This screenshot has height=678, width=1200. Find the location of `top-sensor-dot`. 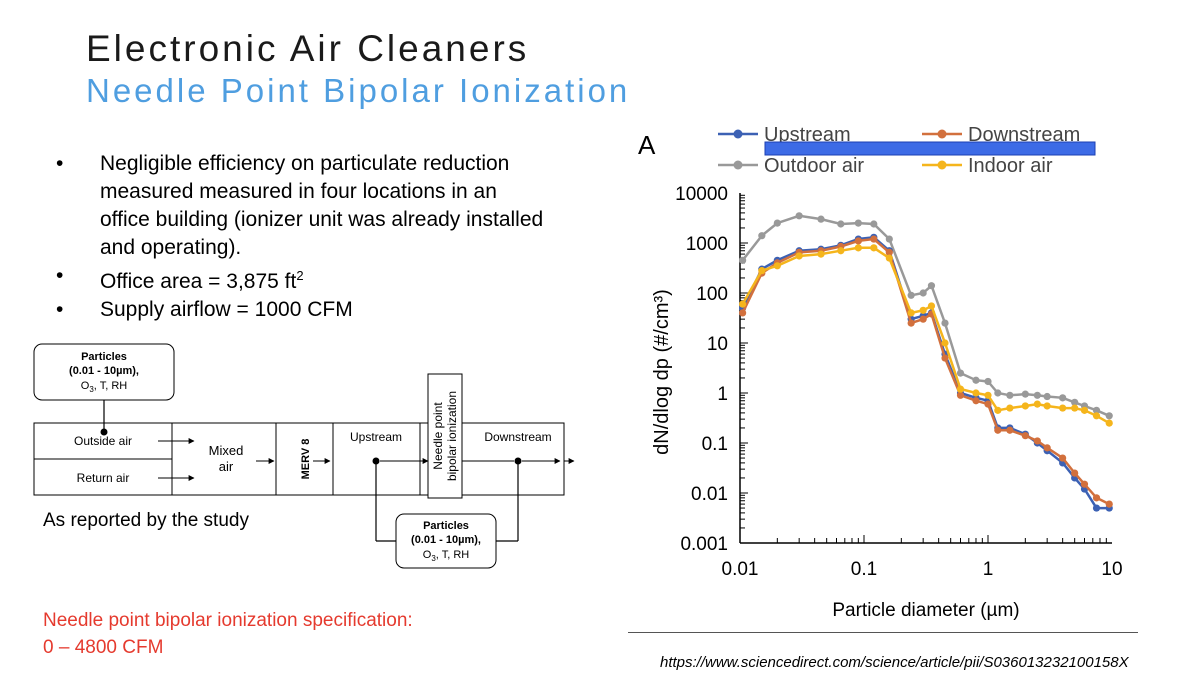

top-sensor-dot is located at coordinates (104, 432).